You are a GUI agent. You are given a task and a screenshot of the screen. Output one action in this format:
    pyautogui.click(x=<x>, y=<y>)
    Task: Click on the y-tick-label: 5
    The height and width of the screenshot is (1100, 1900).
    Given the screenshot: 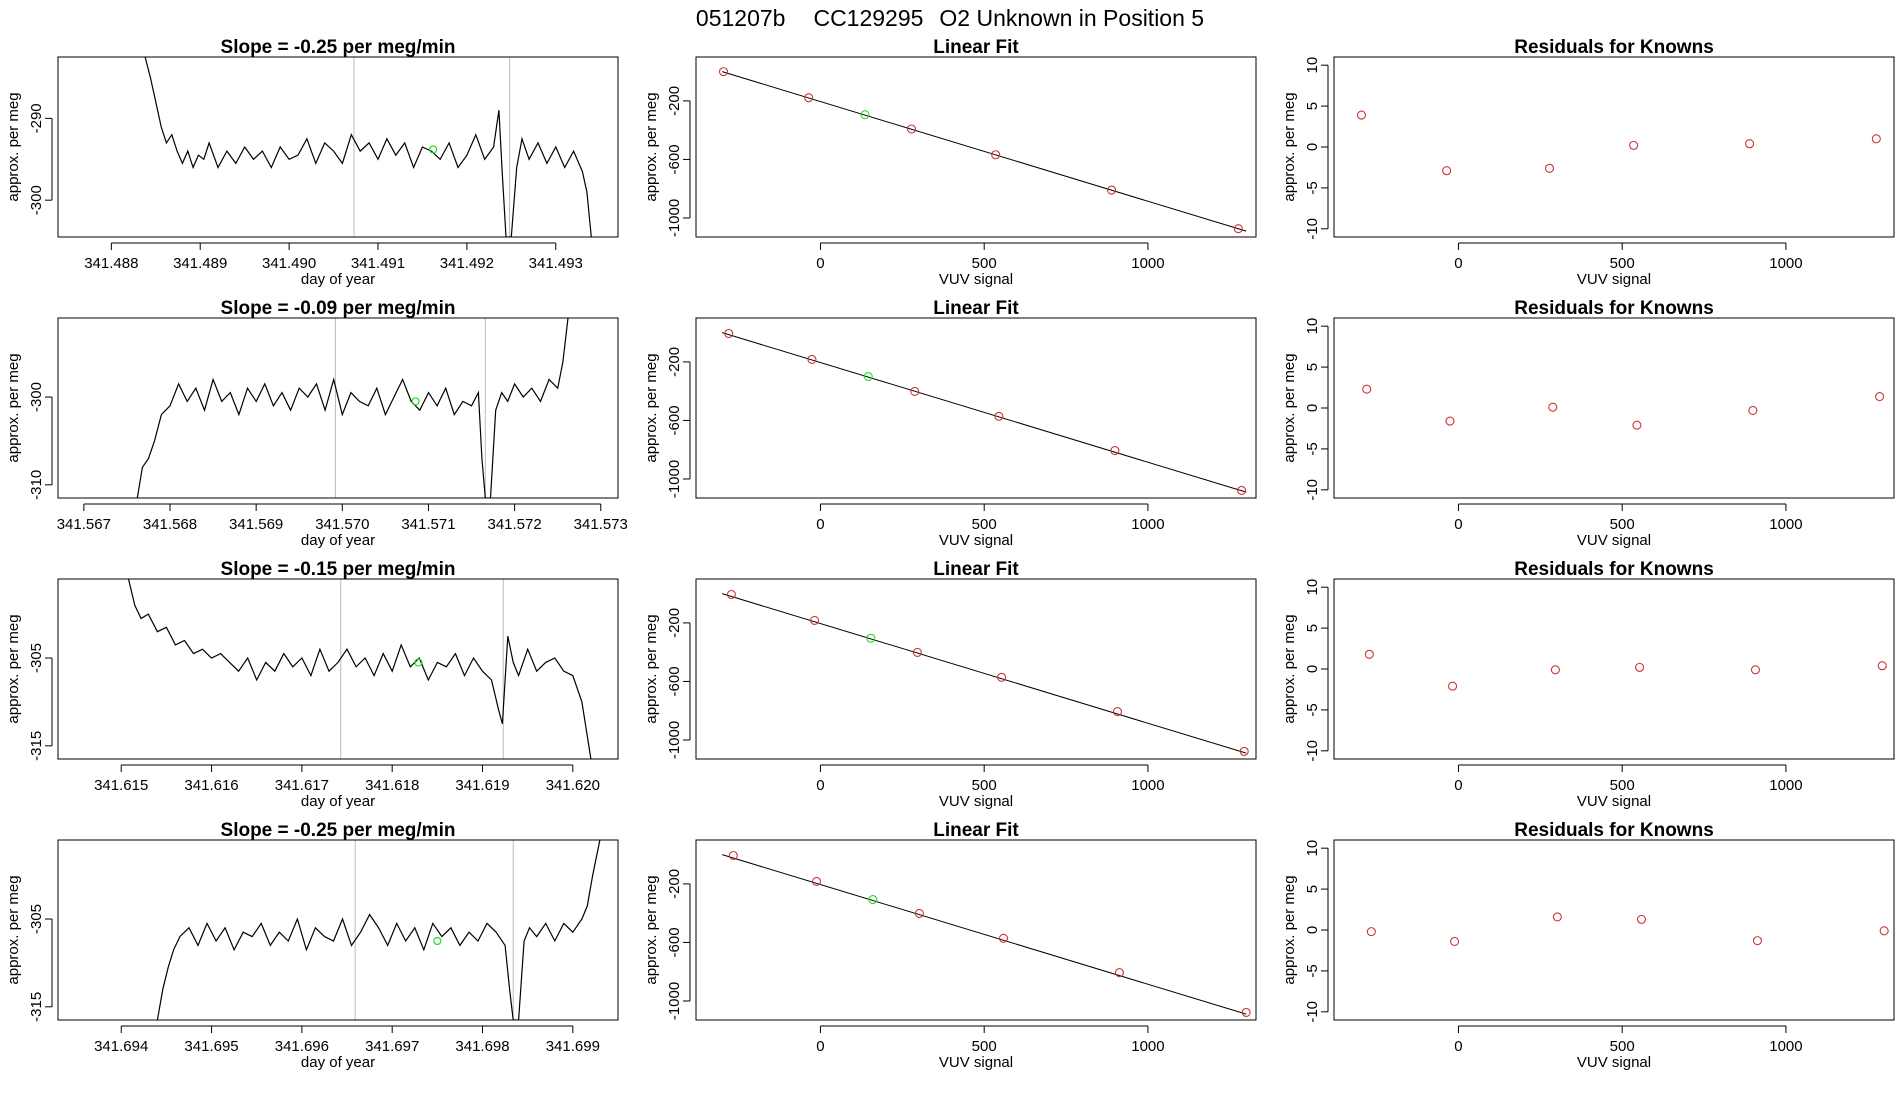 What is the action you would take?
    pyautogui.click(x=1312, y=889)
    